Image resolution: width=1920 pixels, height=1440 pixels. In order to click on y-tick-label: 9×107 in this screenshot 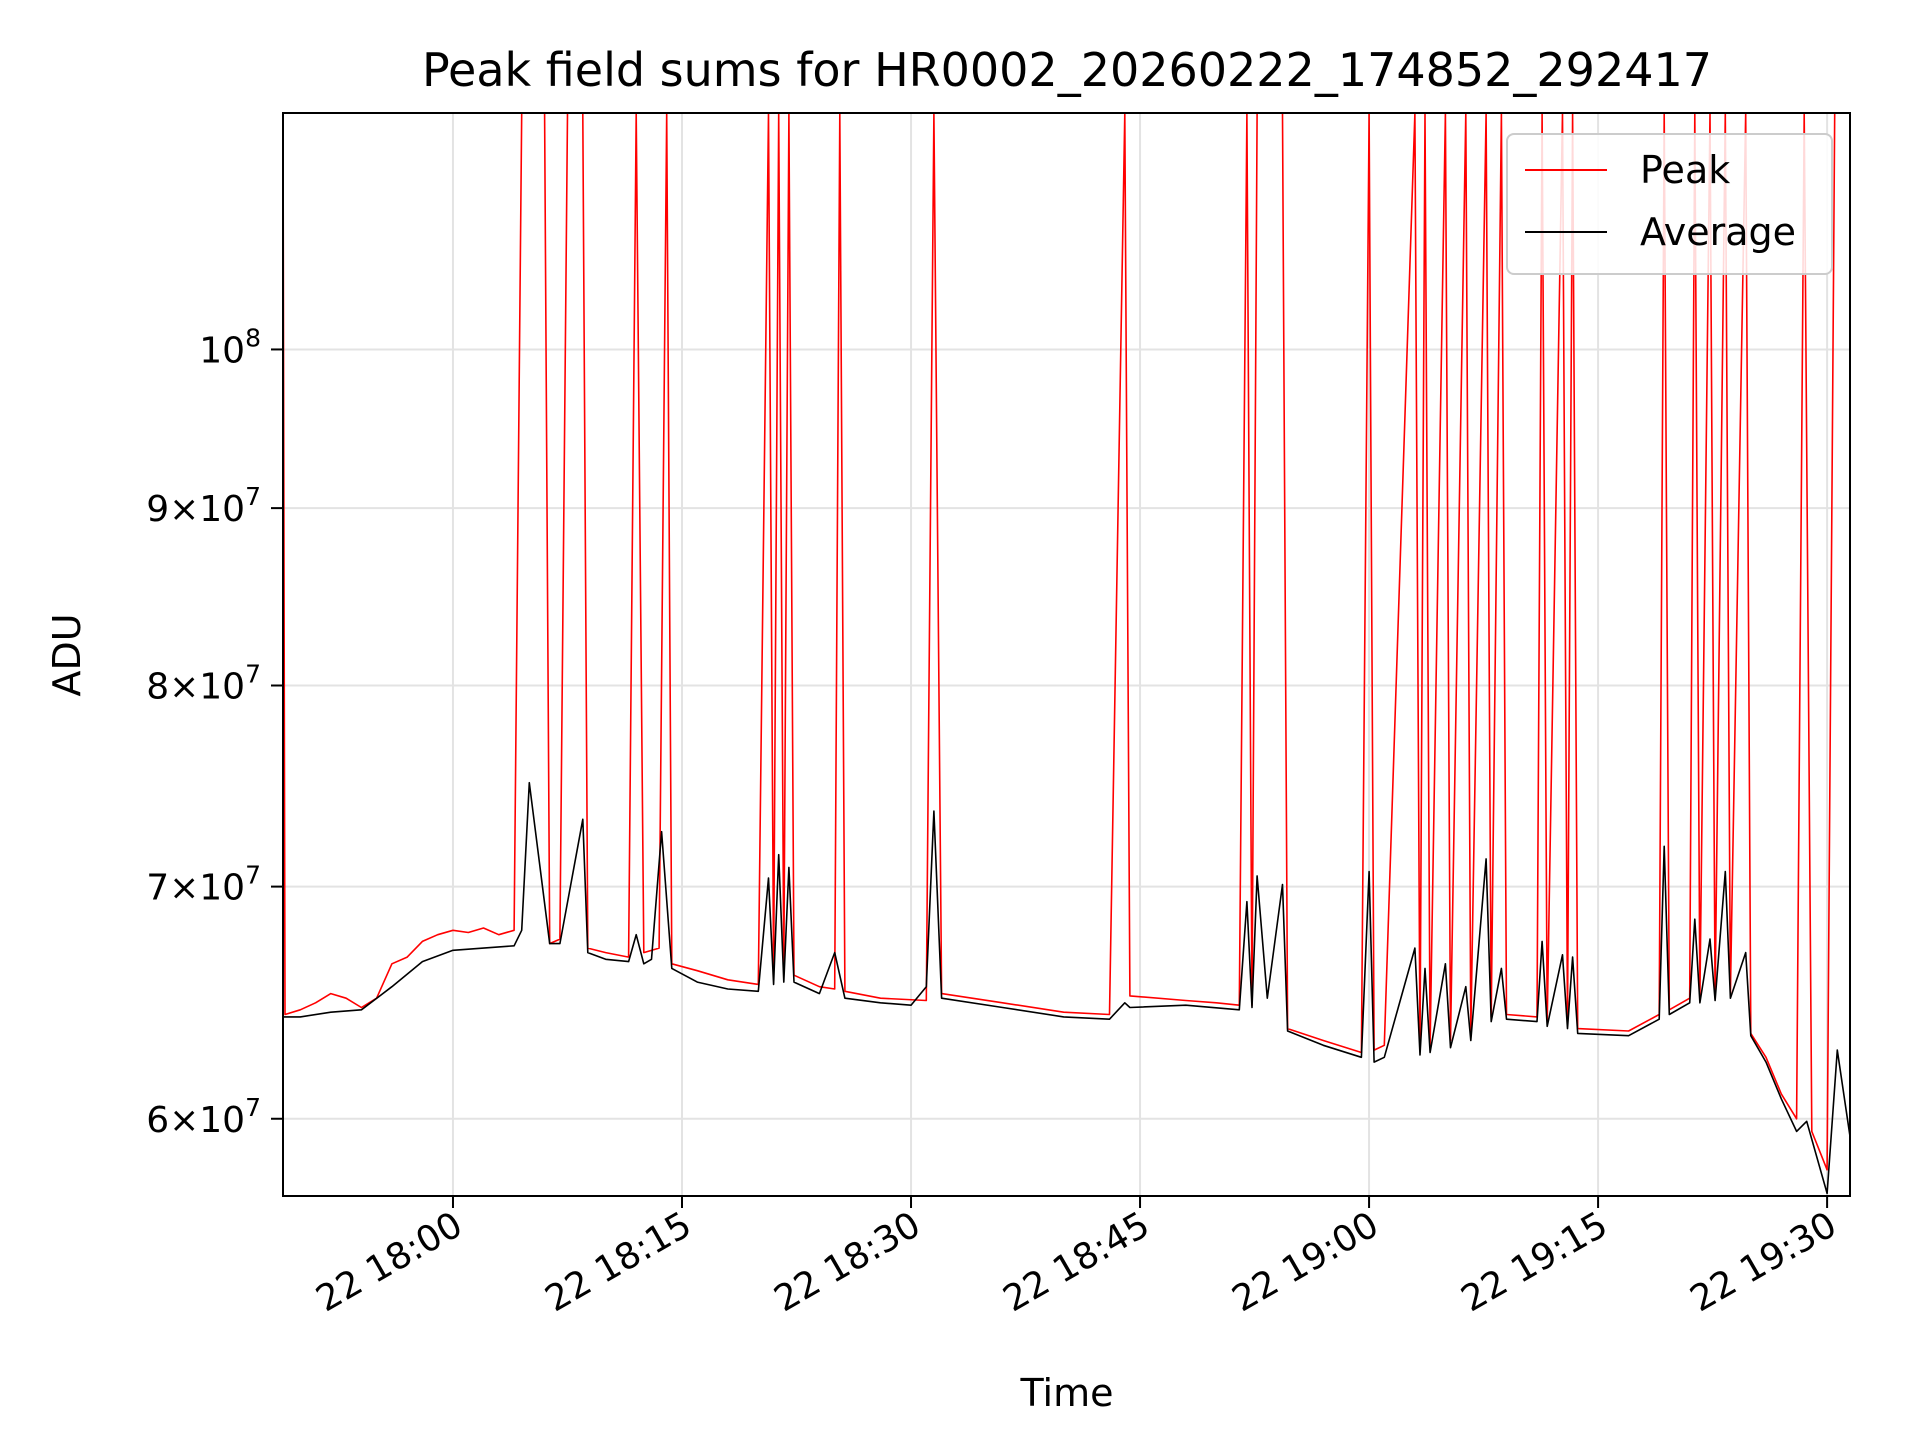, I will do `click(203, 506)`.